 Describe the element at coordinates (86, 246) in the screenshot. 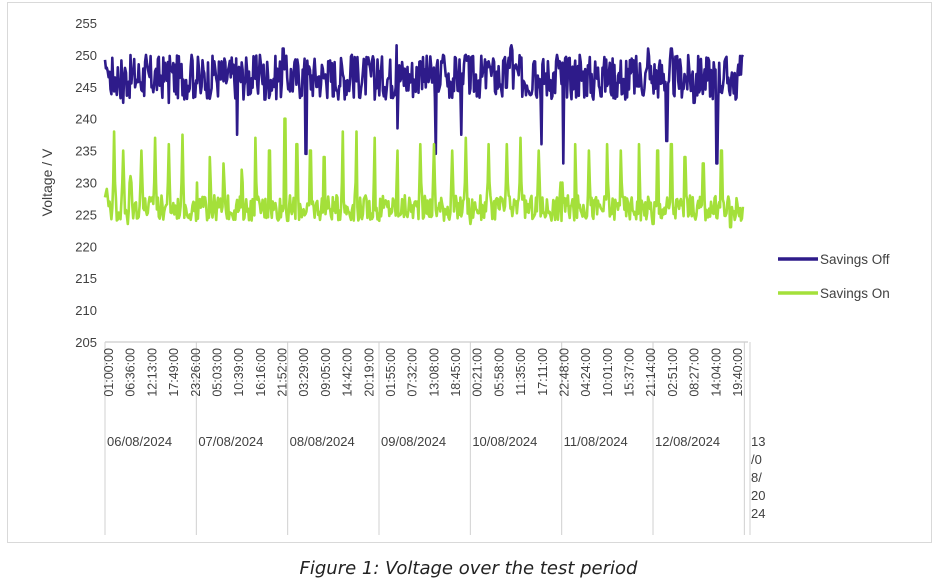

I see `y-tick-label: 220` at that location.